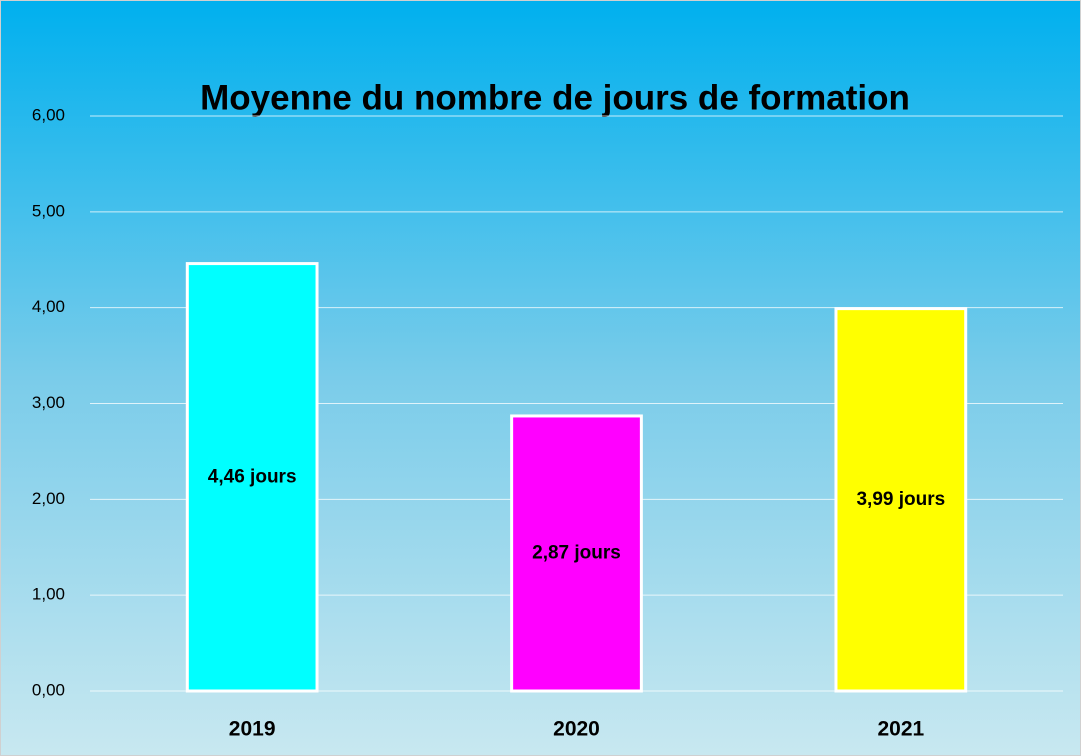 Image resolution: width=1081 pixels, height=756 pixels. What do you see at coordinates (48, 210) in the screenshot?
I see `y-tick-label: 5,00` at bounding box center [48, 210].